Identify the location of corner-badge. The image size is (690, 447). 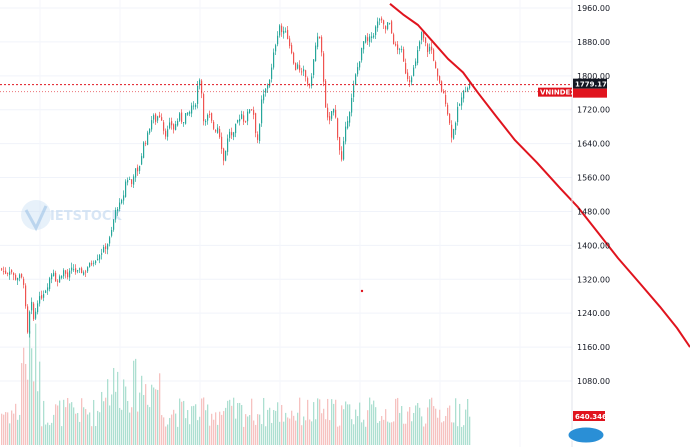
(586, 435).